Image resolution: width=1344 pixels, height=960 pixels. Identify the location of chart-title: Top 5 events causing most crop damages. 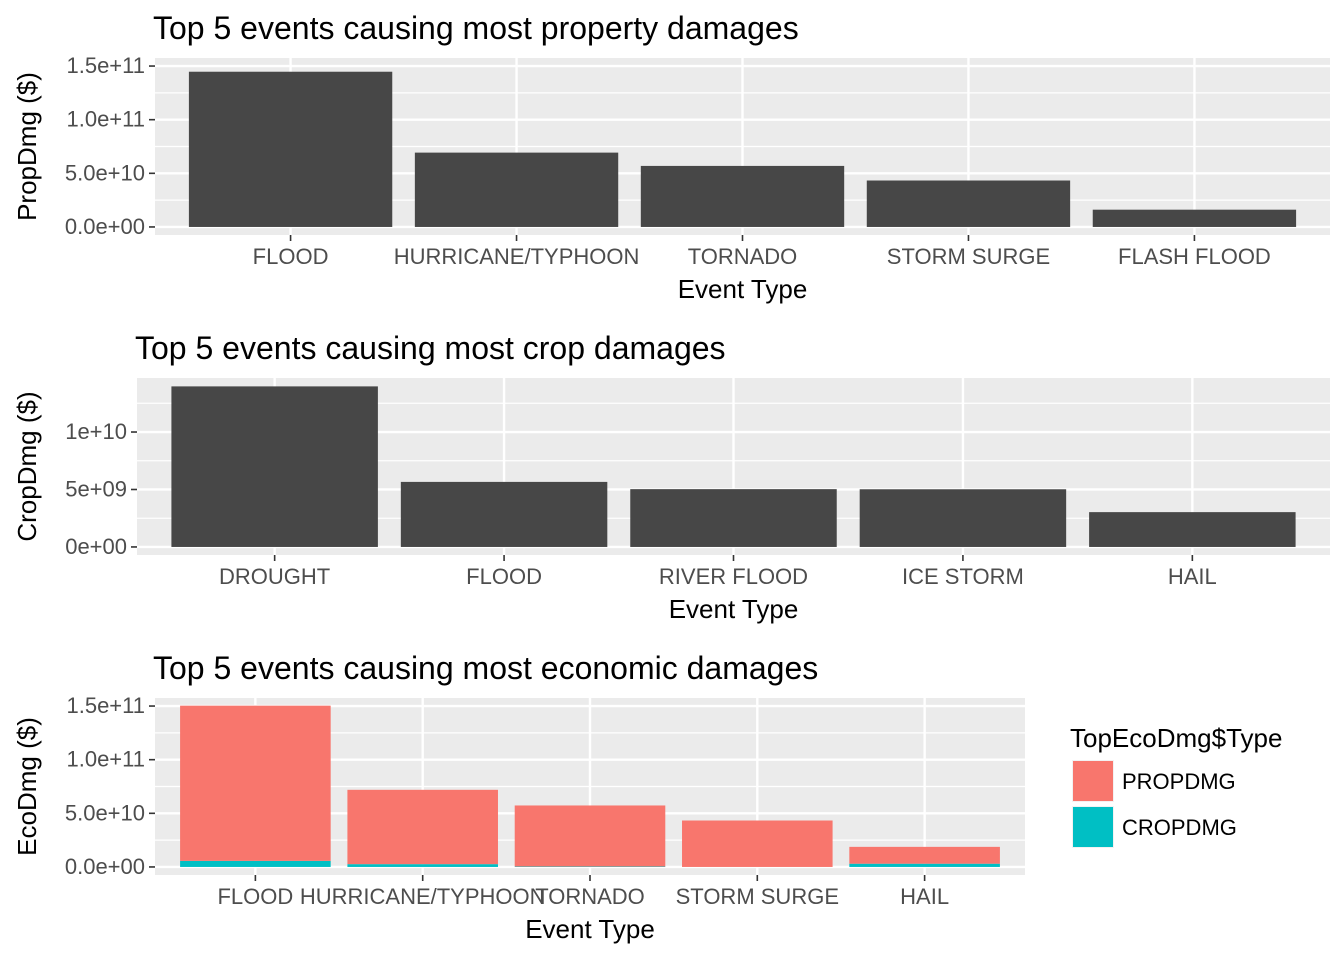
(430, 348).